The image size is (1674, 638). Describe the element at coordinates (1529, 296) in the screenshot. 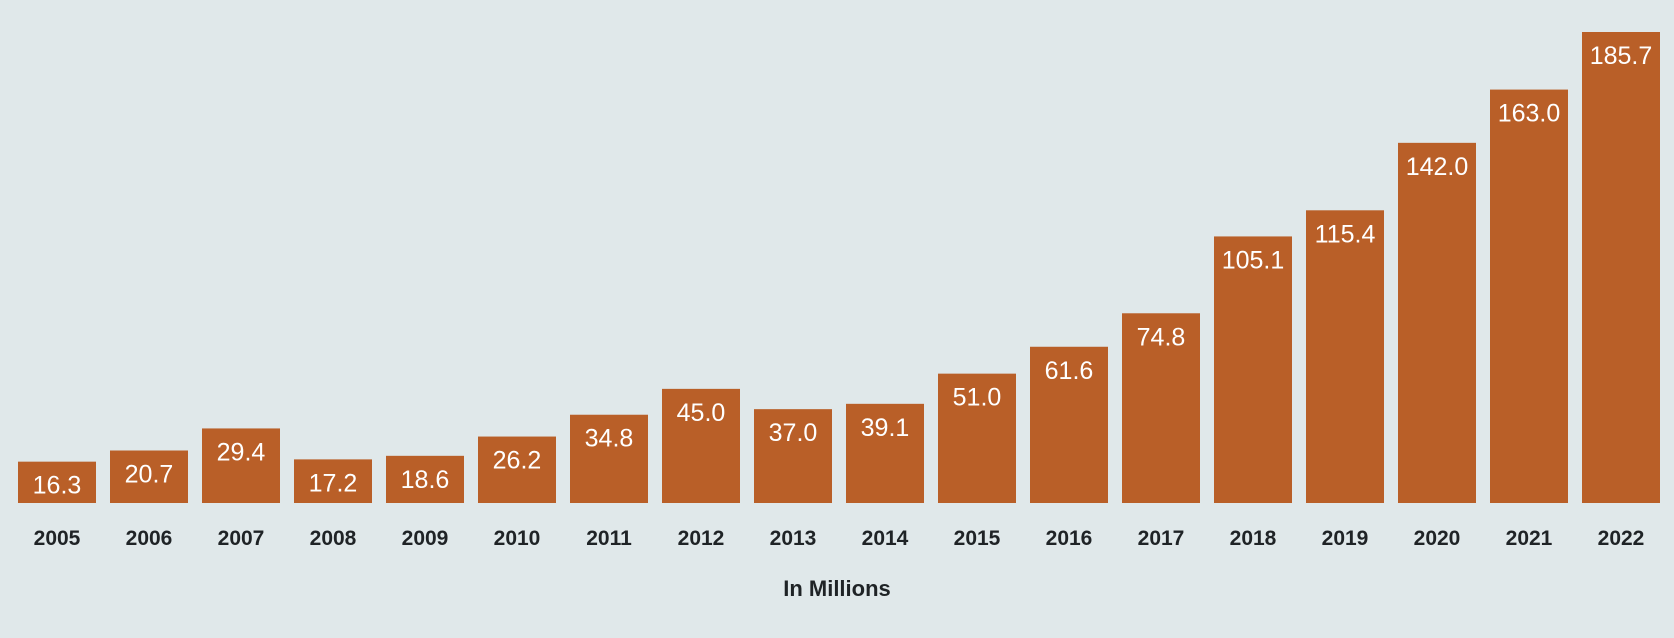

I see `bar-2021` at that location.